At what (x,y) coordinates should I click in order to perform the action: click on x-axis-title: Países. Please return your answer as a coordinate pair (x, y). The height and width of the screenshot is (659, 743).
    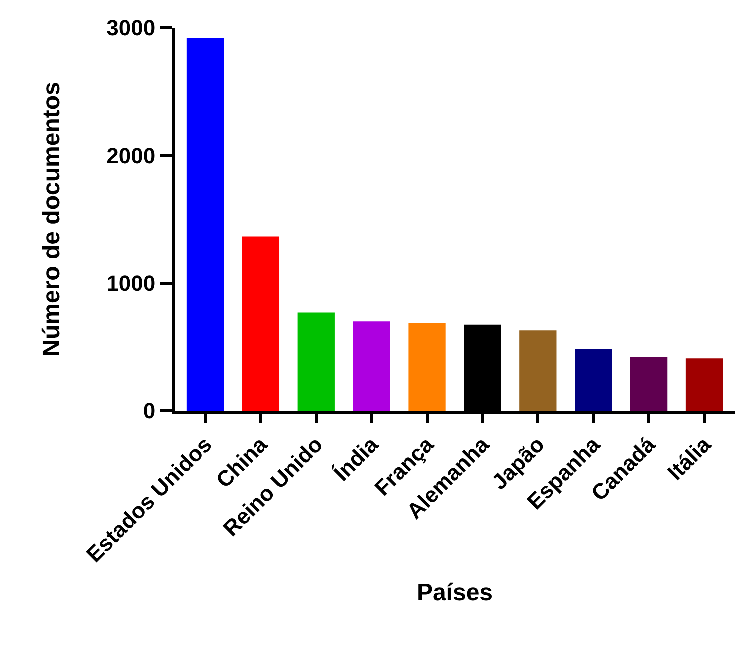
    Looking at the image, I should click on (455, 593).